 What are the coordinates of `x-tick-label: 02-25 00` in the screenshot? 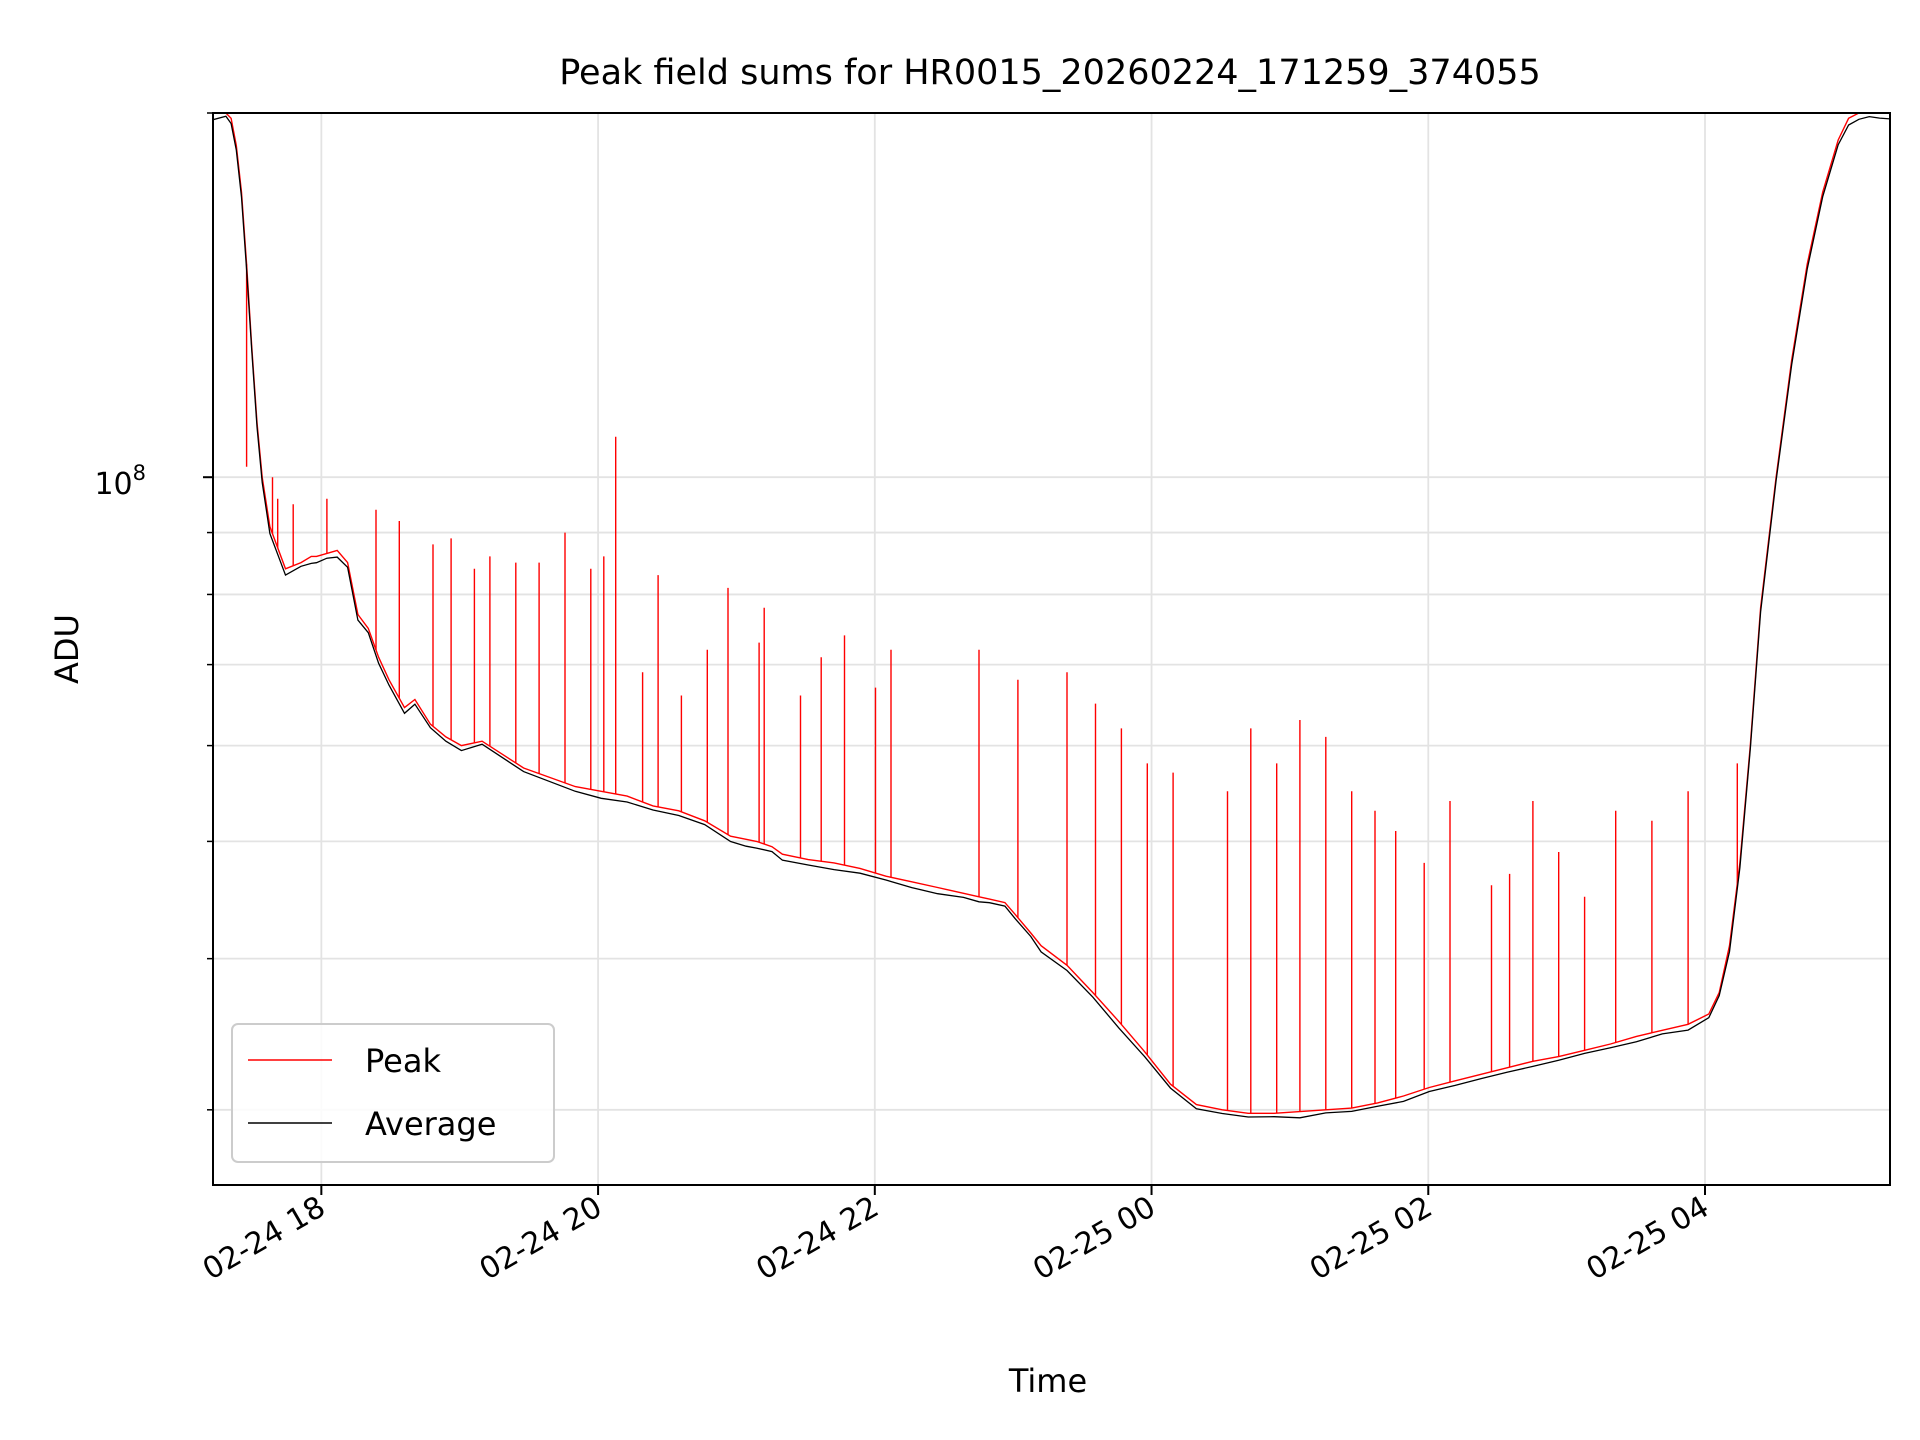 It's located at (1094, 1239).